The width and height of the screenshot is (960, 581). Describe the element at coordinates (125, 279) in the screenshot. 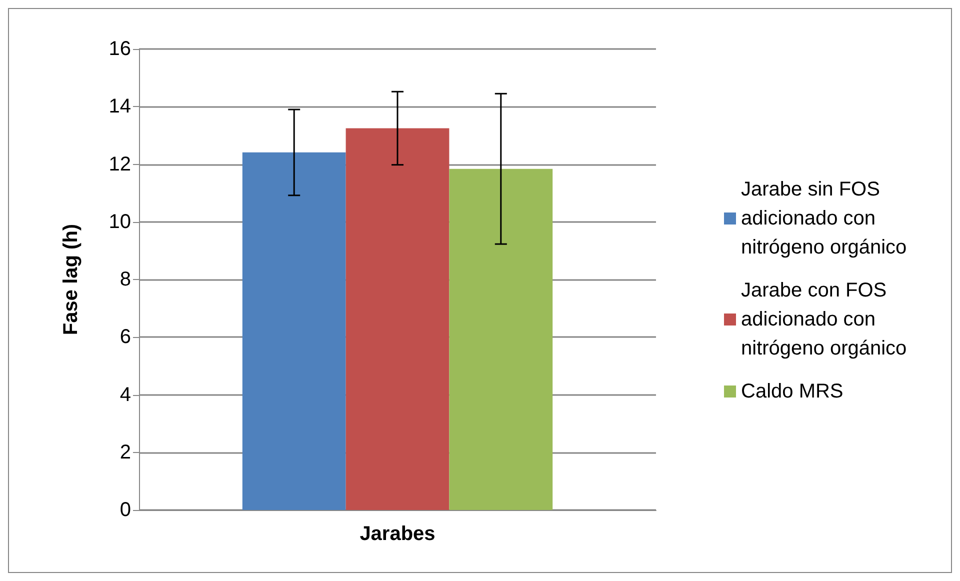

I see `y-tick-label: 8` at that location.